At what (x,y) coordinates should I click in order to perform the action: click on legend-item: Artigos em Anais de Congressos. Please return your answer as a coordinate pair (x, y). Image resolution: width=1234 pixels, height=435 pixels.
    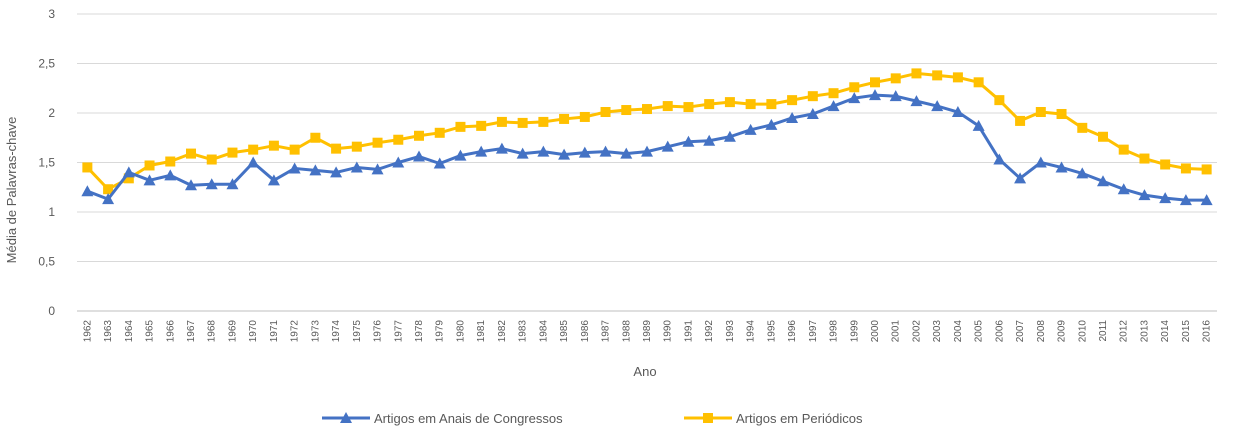
    Looking at the image, I should click on (442, 418).